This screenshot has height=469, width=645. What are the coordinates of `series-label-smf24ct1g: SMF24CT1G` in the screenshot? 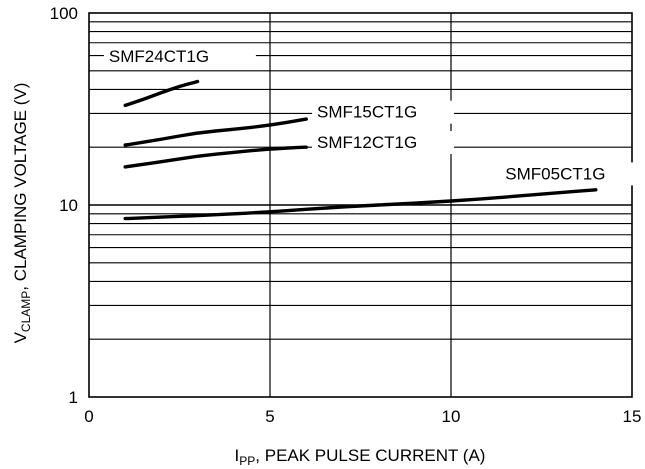 It's located at (159, 56).